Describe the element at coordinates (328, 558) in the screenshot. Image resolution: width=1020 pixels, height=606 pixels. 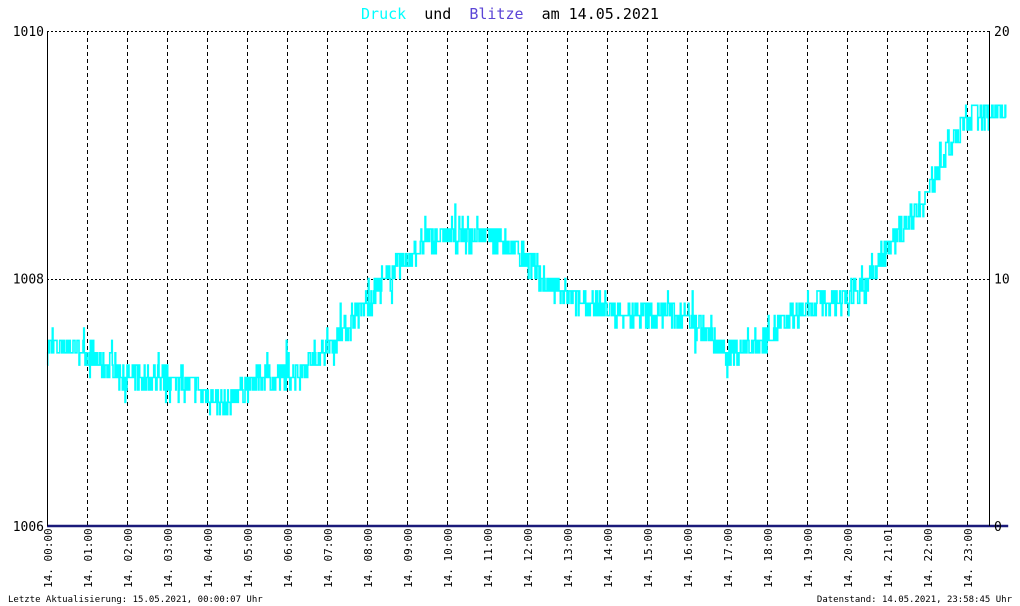
I see `x-tick-label: 14. 07:00` at that location.